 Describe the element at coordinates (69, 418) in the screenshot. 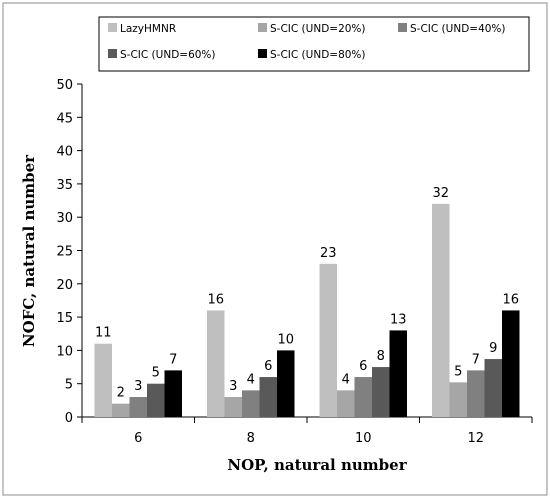

I see `y-tick-label: 0` at that location.